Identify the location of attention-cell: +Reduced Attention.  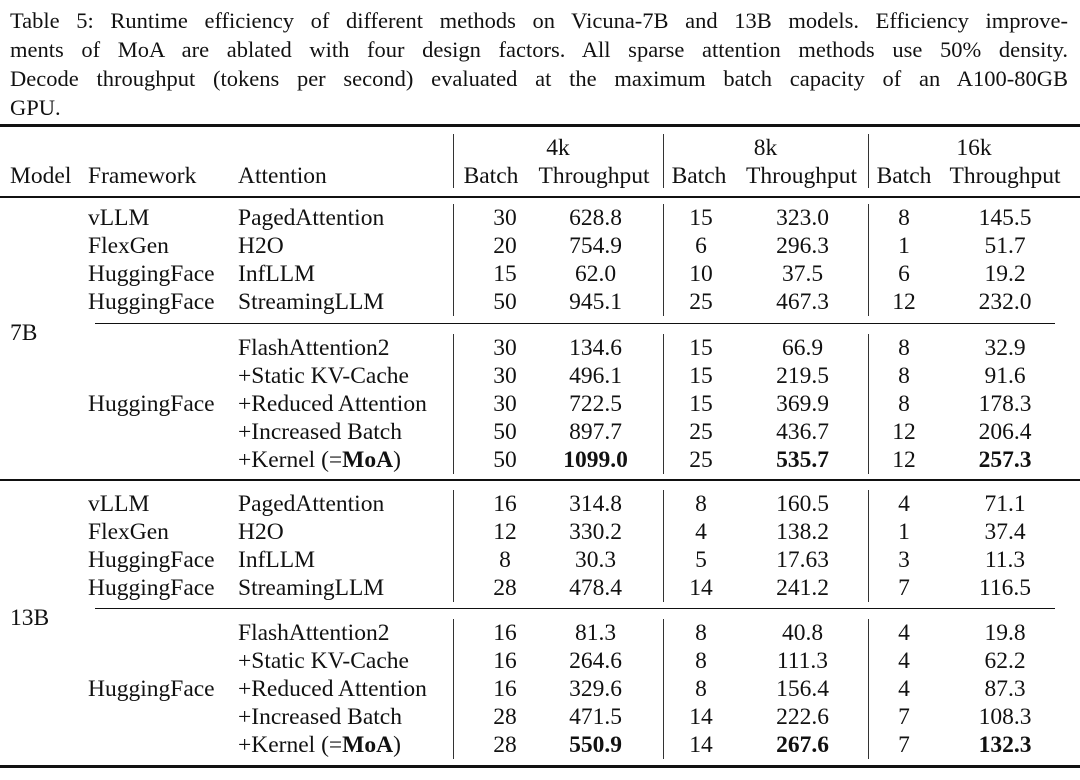
(332, 404).